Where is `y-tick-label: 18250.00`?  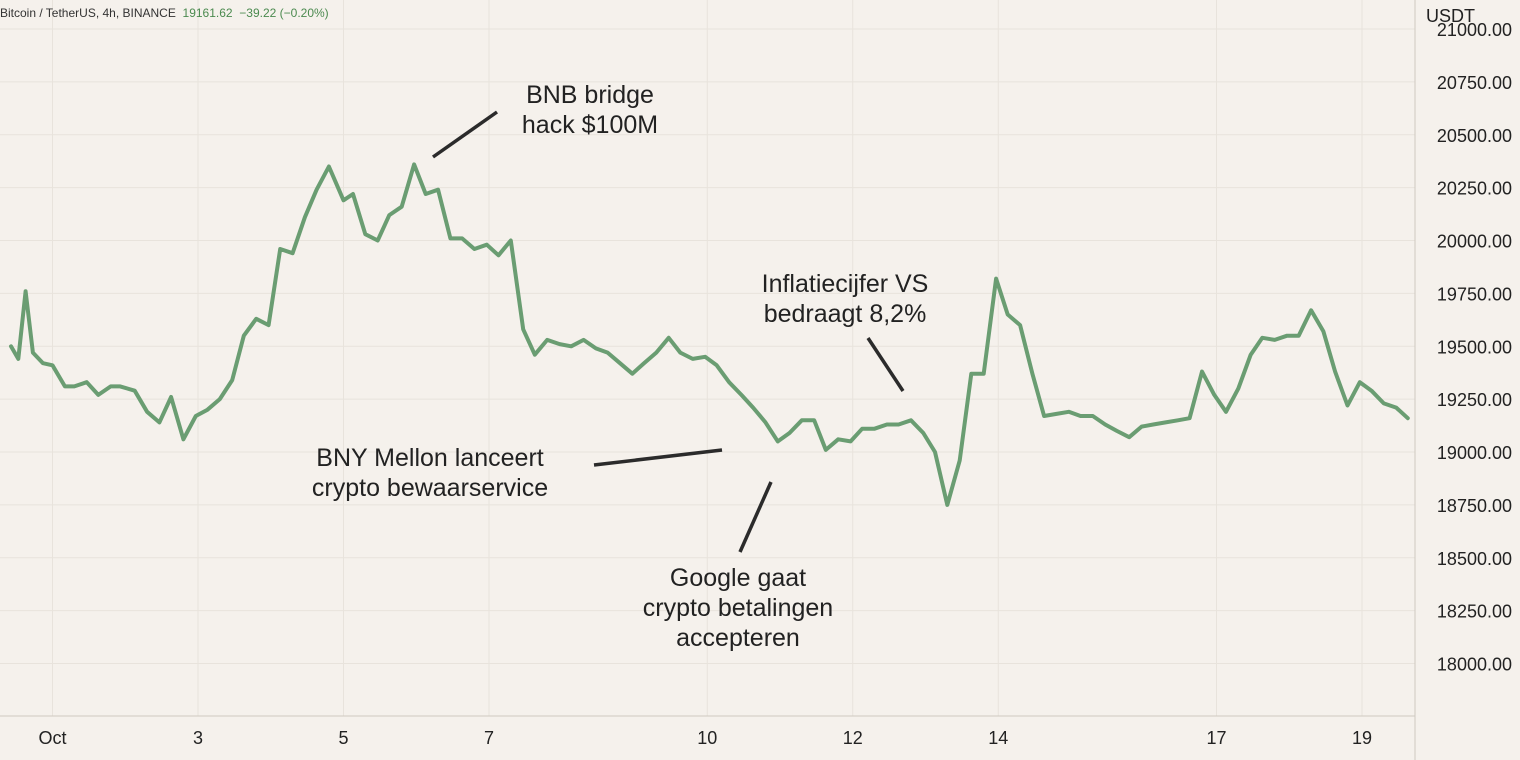 y-tick-label: 18250.00 is located at coordinates (1474, 612).